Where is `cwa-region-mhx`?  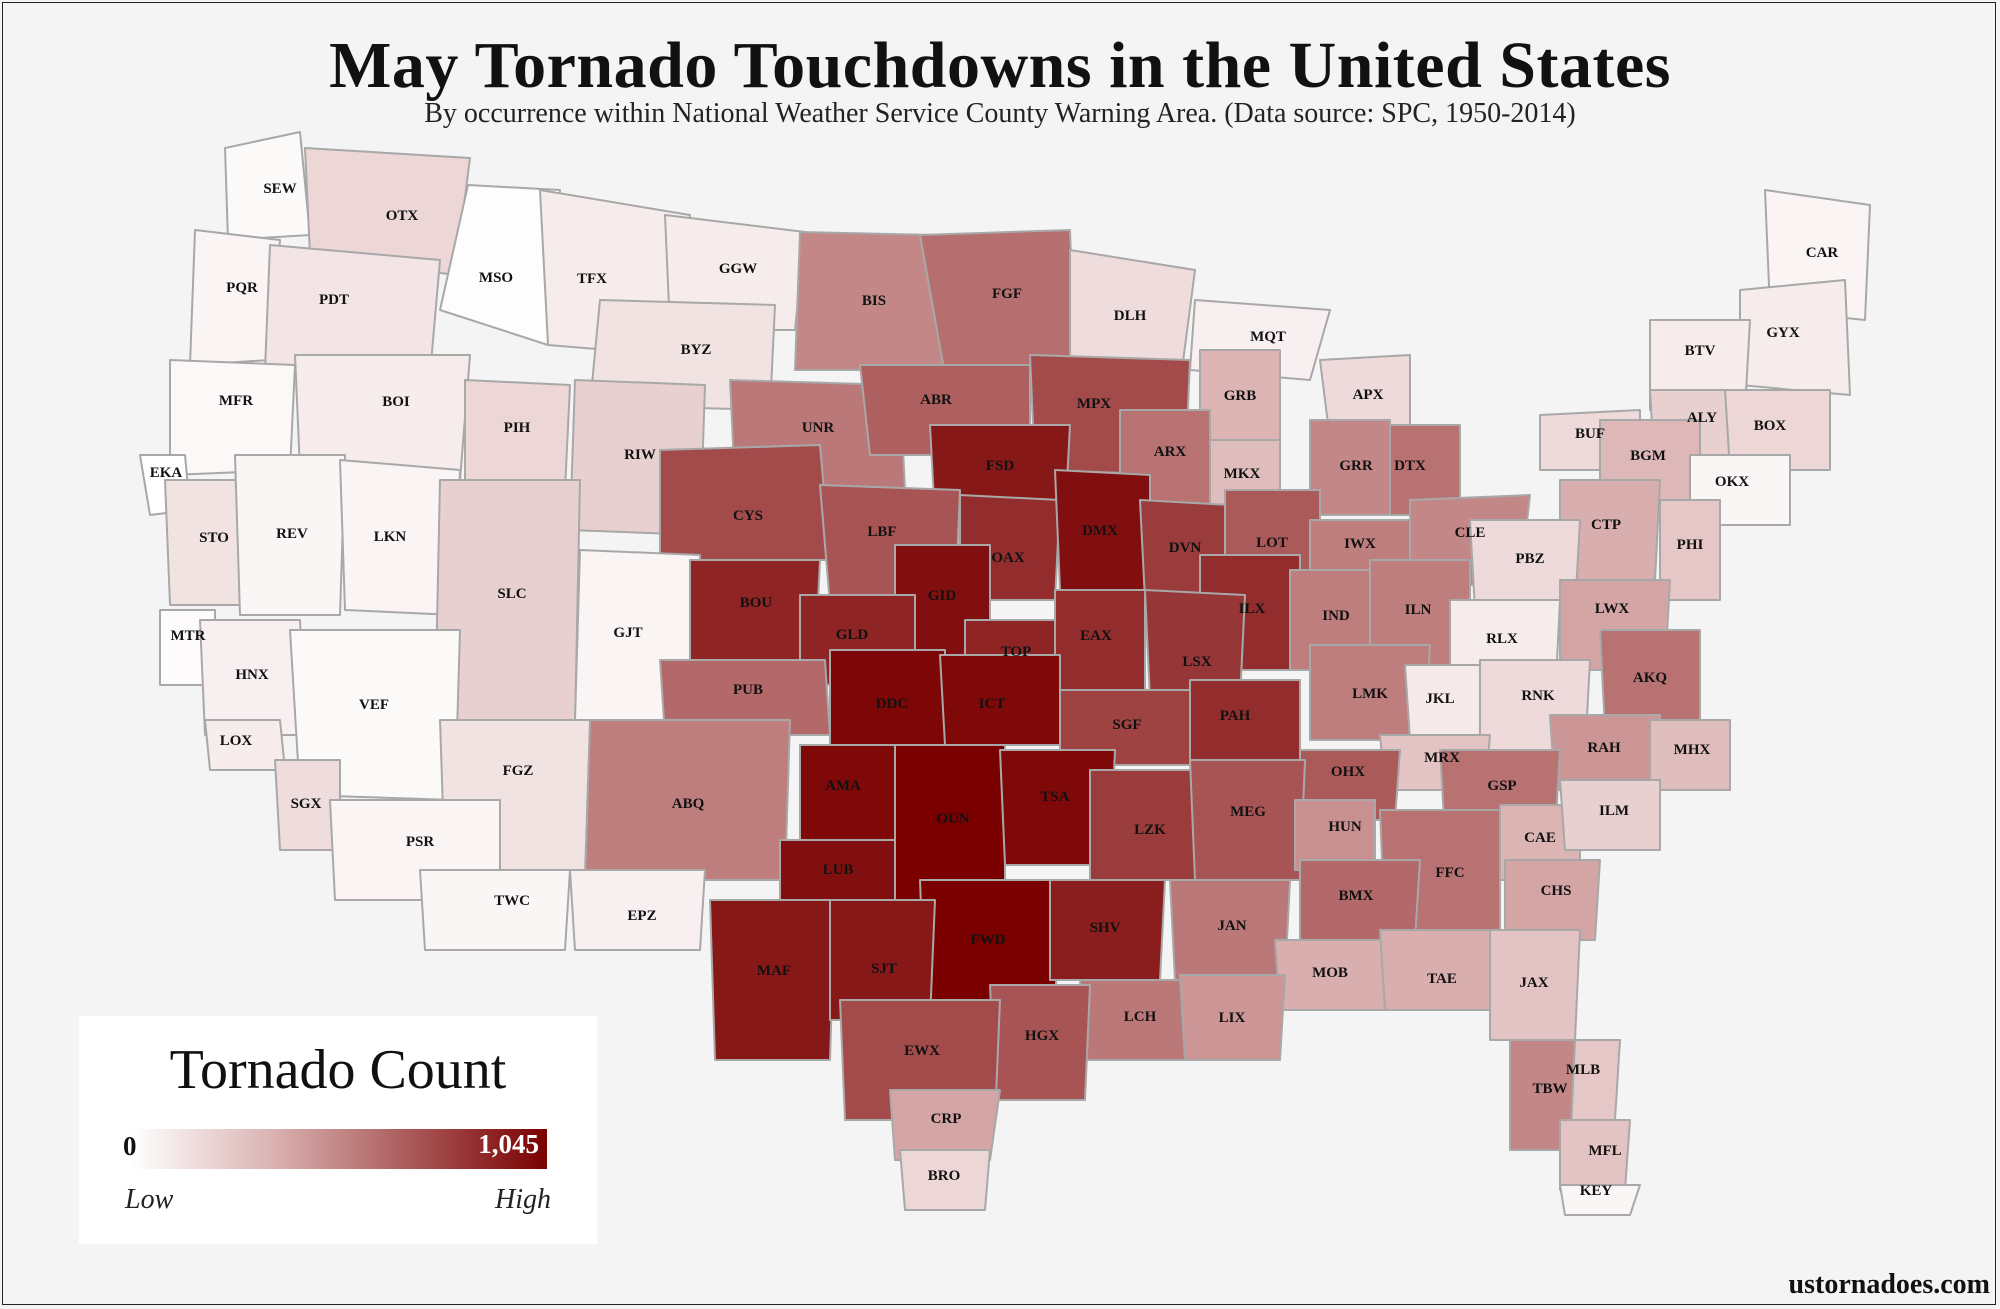 cwa-region-mhx is located at coordinates (1690, 755).